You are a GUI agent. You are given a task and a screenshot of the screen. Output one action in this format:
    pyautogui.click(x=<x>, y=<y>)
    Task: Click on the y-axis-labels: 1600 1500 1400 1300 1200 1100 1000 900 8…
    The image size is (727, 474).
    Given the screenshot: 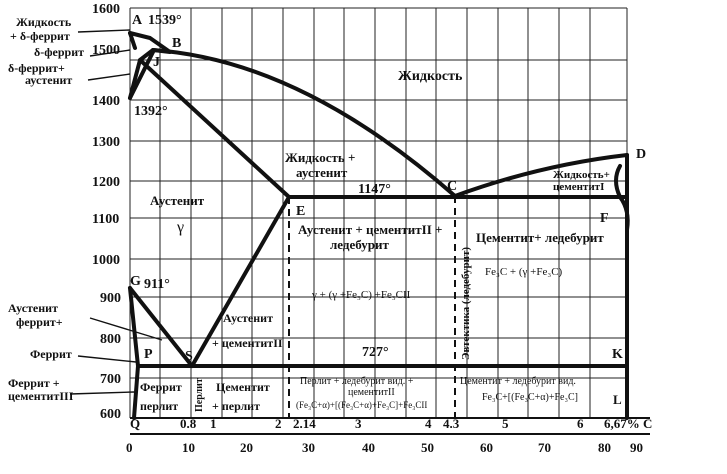 What is the action you would take?
    pyautogui.click(x=106, y=212)
    